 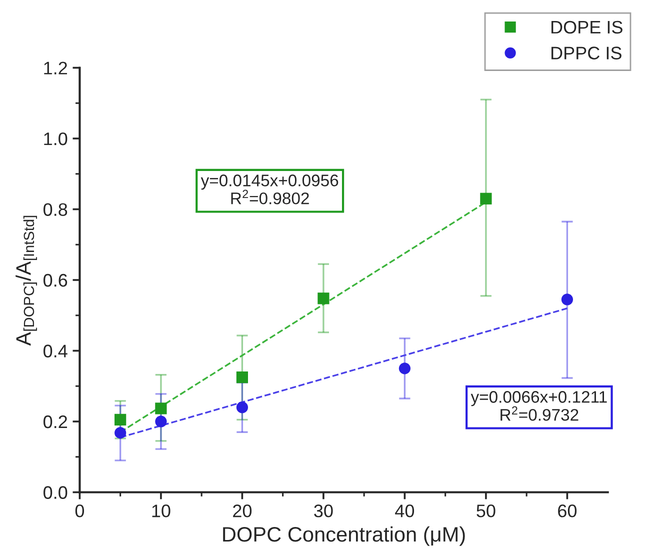 What do you see at coordinates (55, 421) in the screenshot?
I see `y-tick-label: 0.2` at bounding box center [55, 421].